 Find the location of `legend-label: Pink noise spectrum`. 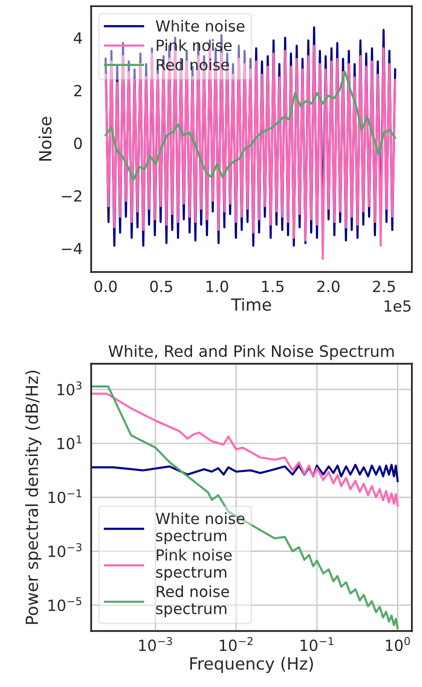

legend-label: Pink noise spectrum is located at coordinates (194, 564).